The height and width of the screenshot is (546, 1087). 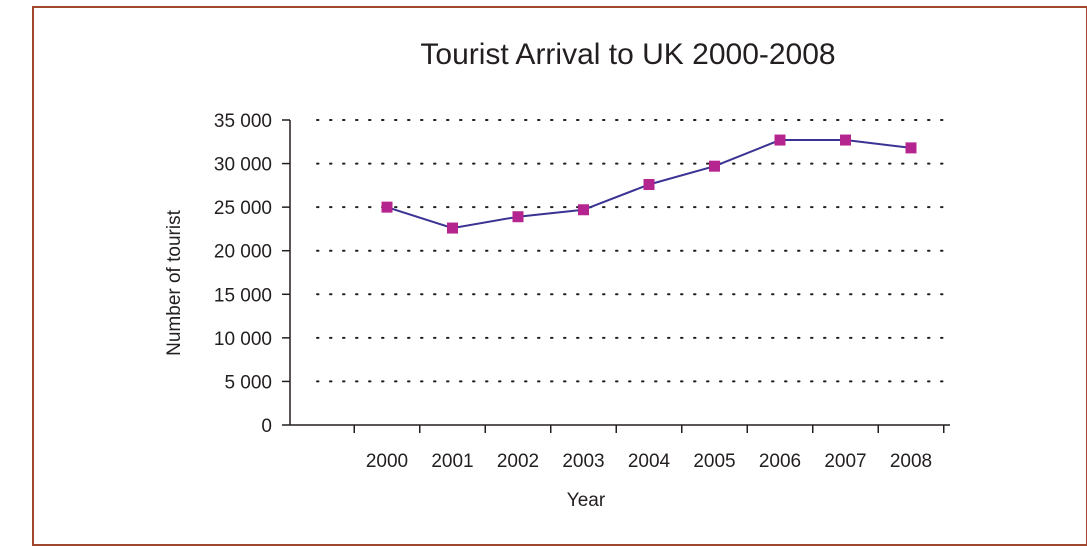 I want to click on x-tick-label: 2005, so click(x=714, y=461).